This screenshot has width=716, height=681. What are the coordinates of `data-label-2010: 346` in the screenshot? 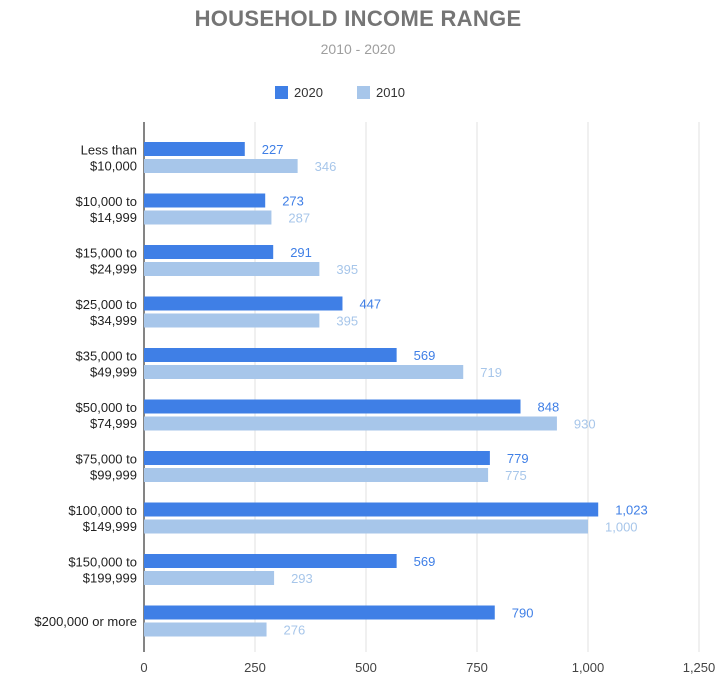 It's located at (326, 166).